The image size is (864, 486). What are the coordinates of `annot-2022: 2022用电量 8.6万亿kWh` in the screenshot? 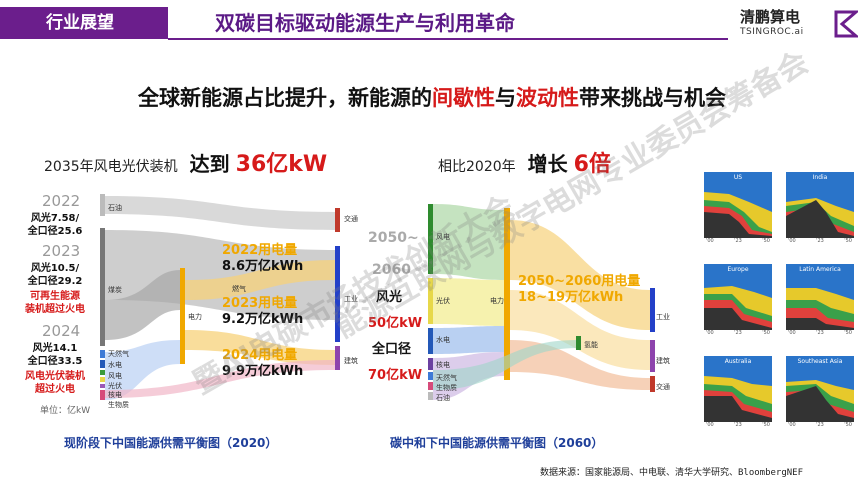 It's located at (262, 259).